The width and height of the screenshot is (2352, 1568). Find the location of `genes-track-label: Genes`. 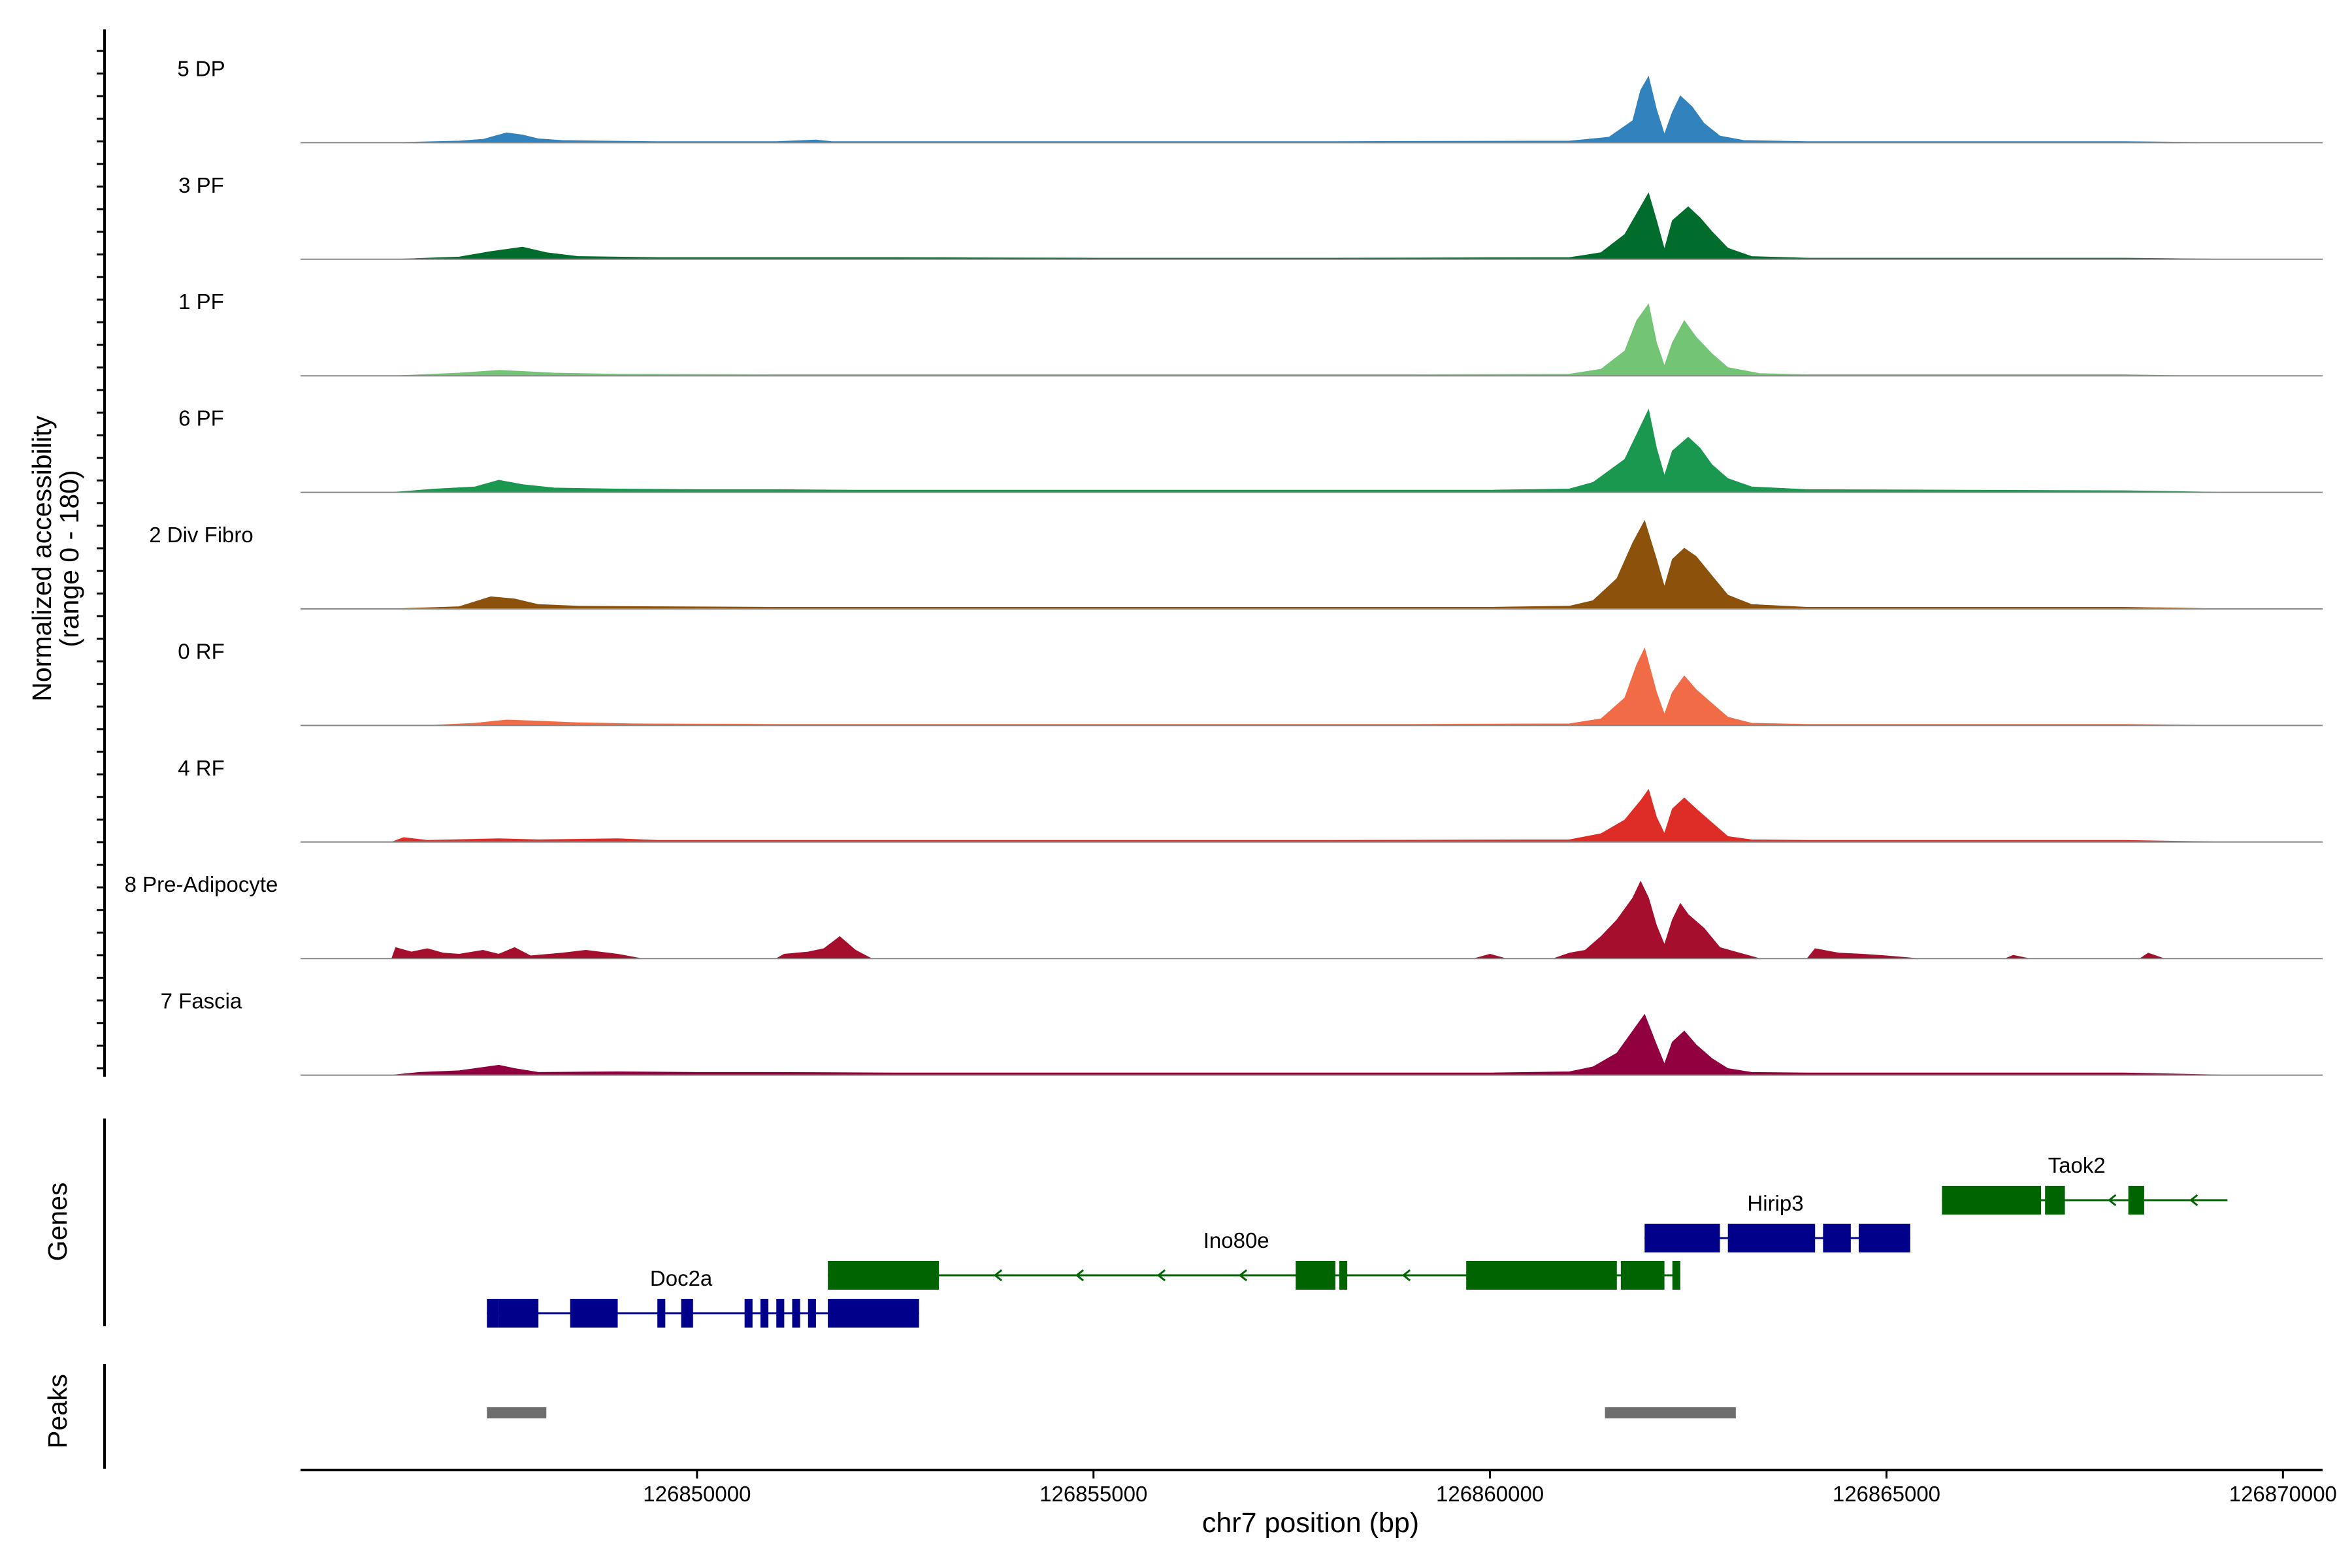

genes-track-label: Genes is located at coordinates (57, 1222).